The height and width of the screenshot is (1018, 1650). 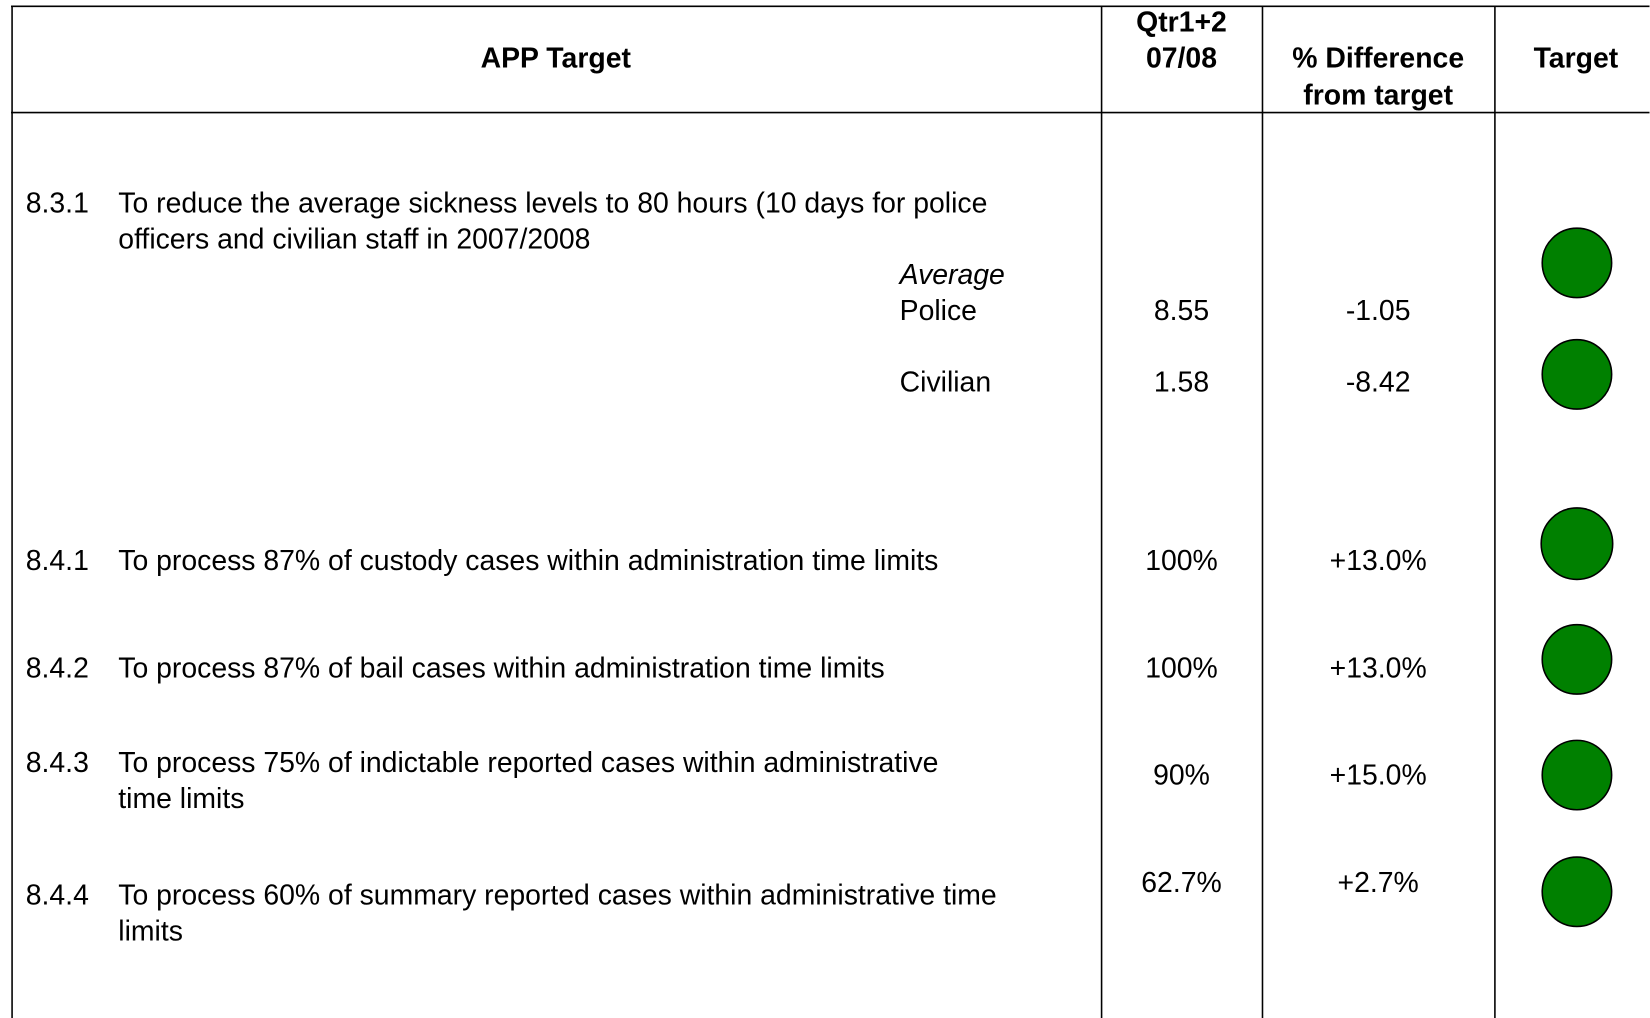 What do you see at coordinates (938, 311) in the screenshot?
I see `sub-row-label: Police` at bounding box center [938, 311].